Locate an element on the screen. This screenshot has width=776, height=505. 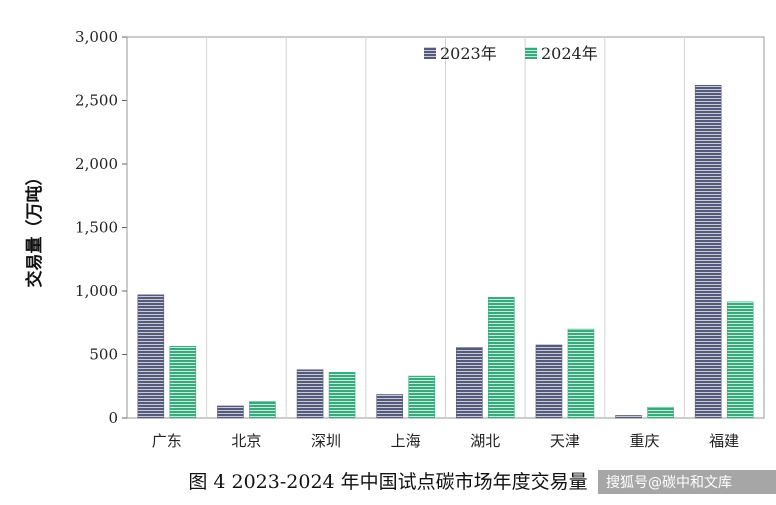
x-tick-label: 重庆 is located at coordinates (645, 441).